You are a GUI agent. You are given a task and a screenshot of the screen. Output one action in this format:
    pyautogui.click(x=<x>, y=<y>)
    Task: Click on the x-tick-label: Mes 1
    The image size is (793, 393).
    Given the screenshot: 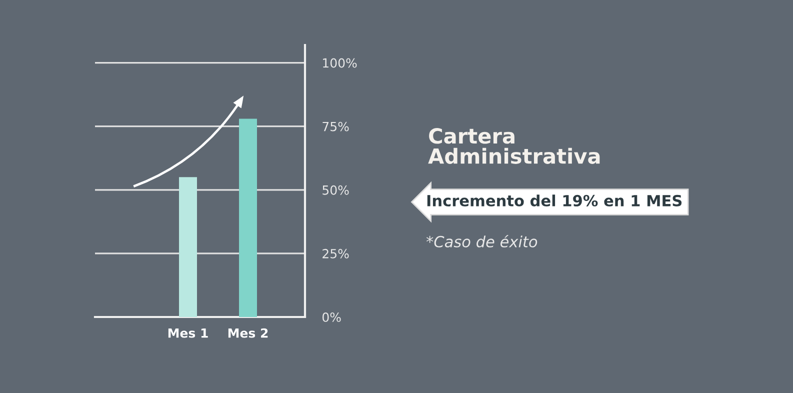 What is the action you would take?
    pyautogui.click(x=188, y=333)
    